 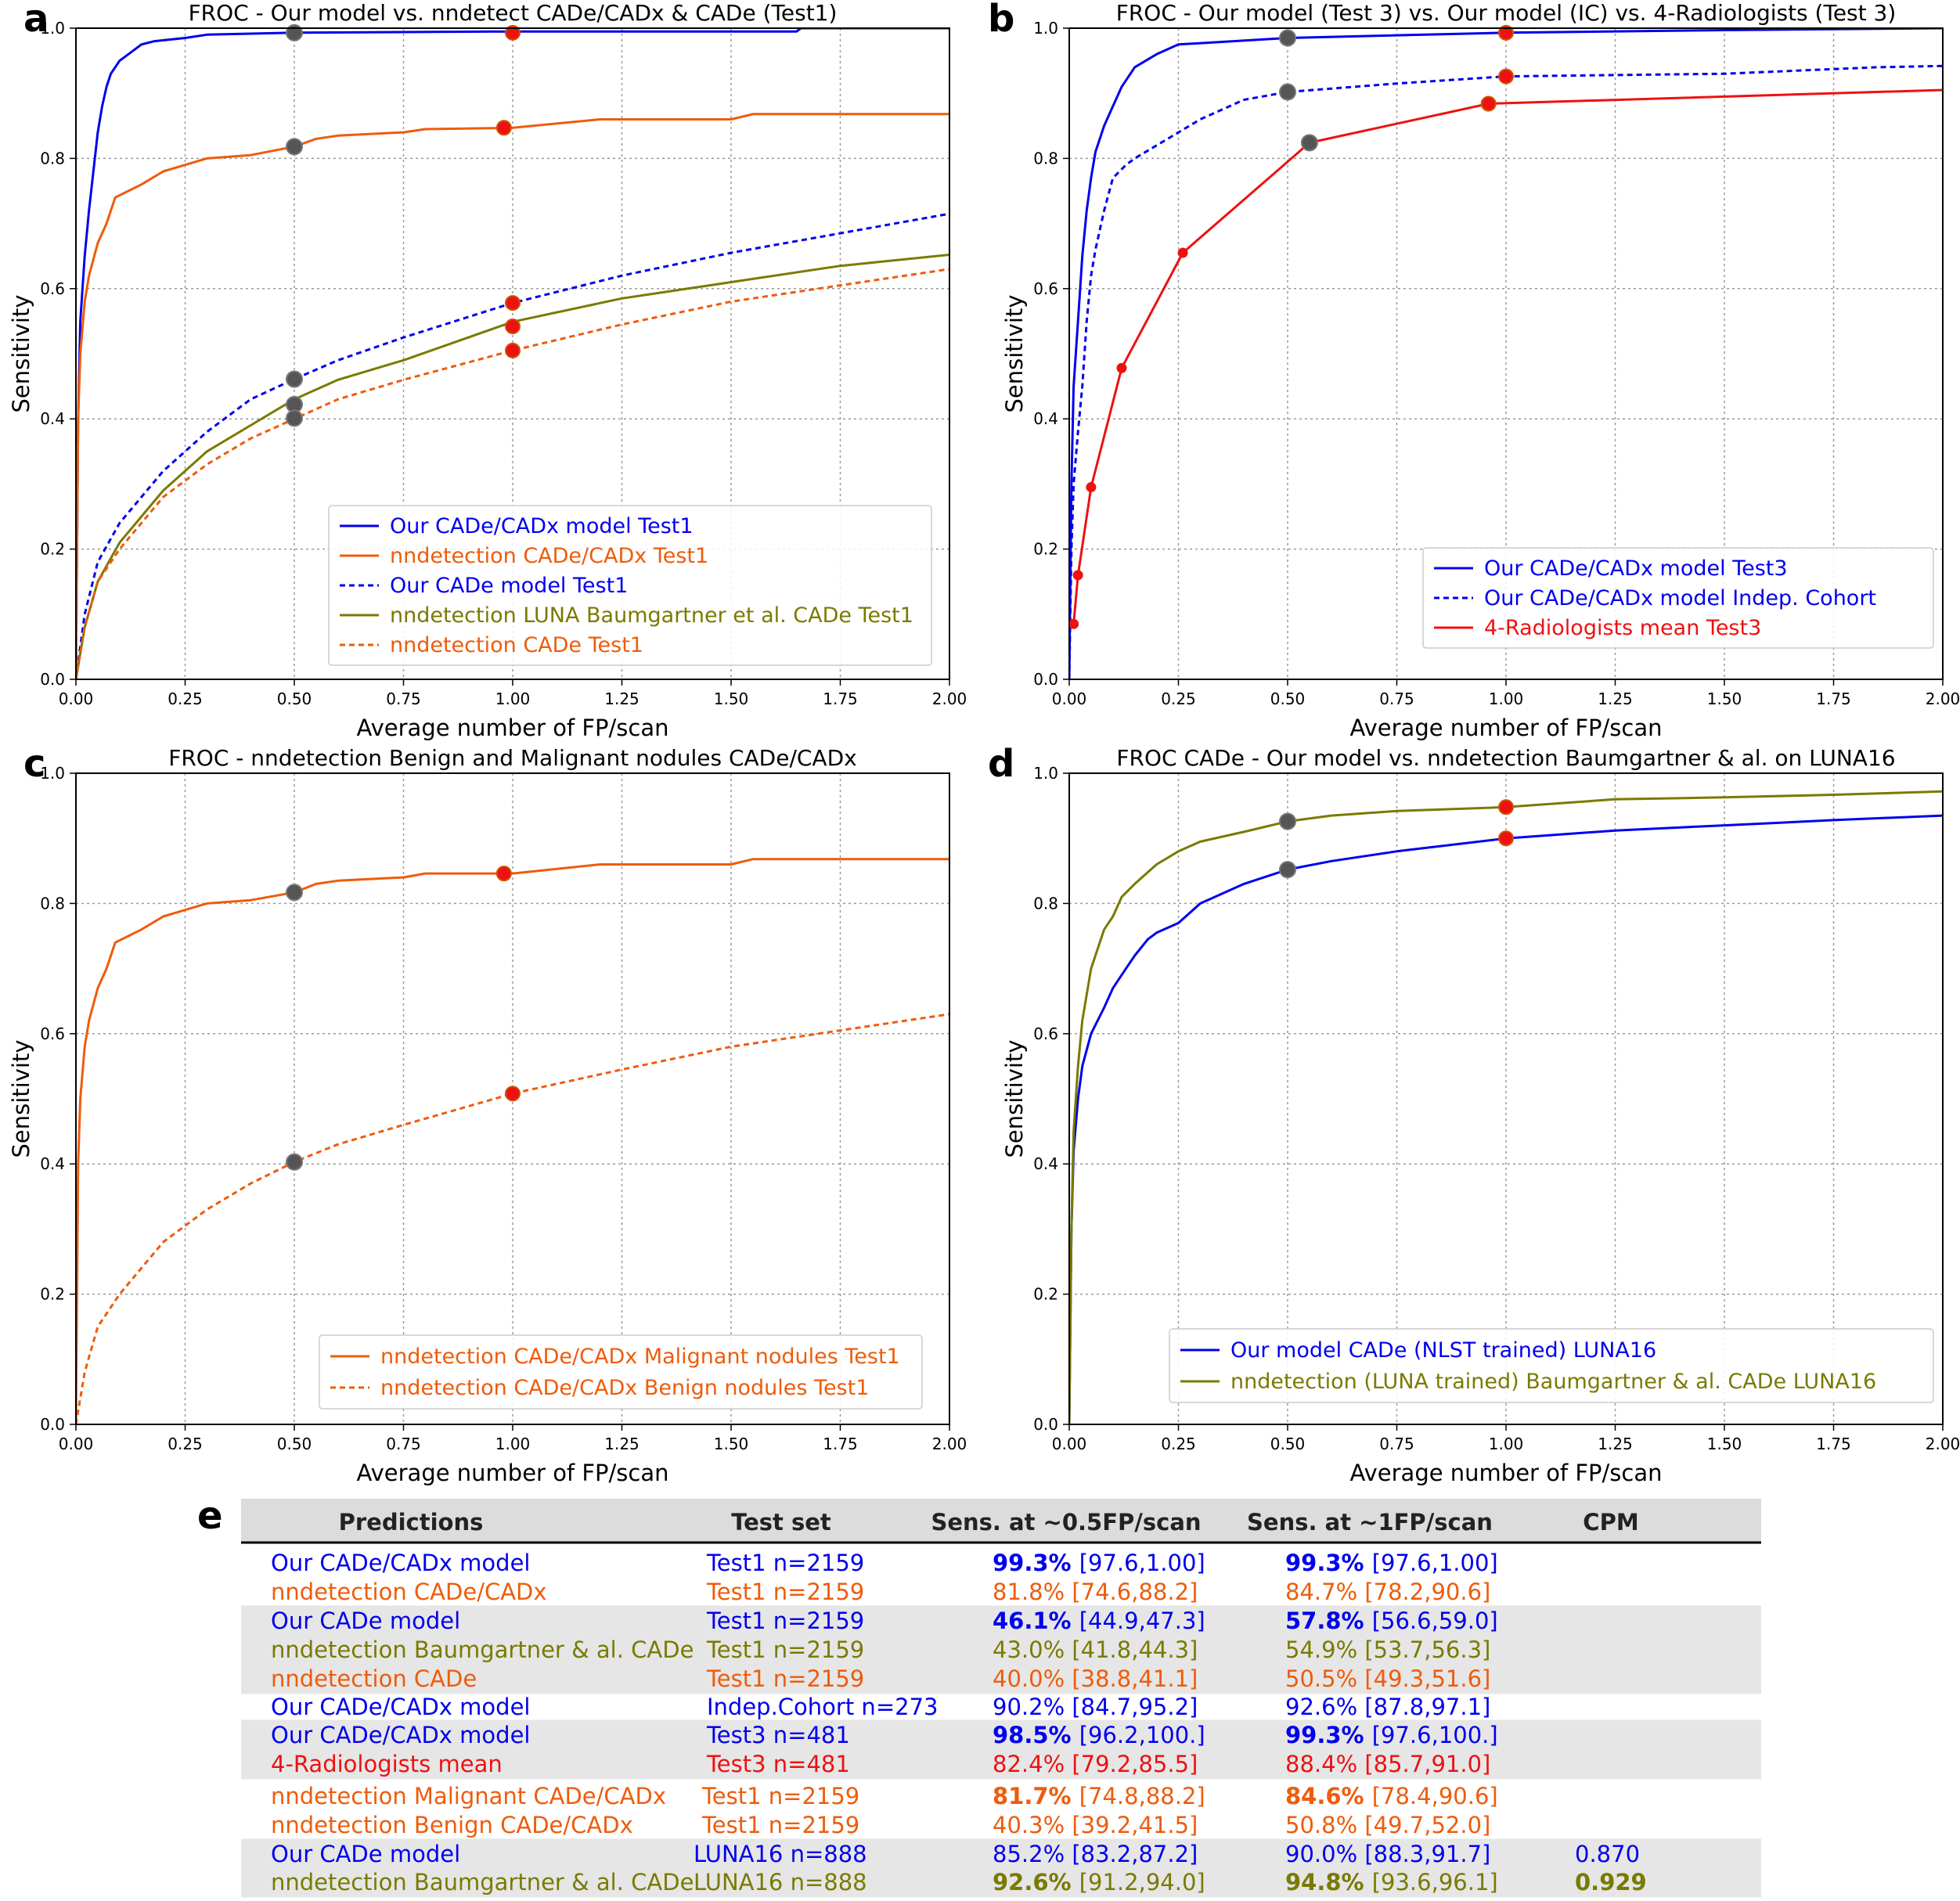 I want to click on x-tick-label: 0.75, so click(x=403, y=1444).